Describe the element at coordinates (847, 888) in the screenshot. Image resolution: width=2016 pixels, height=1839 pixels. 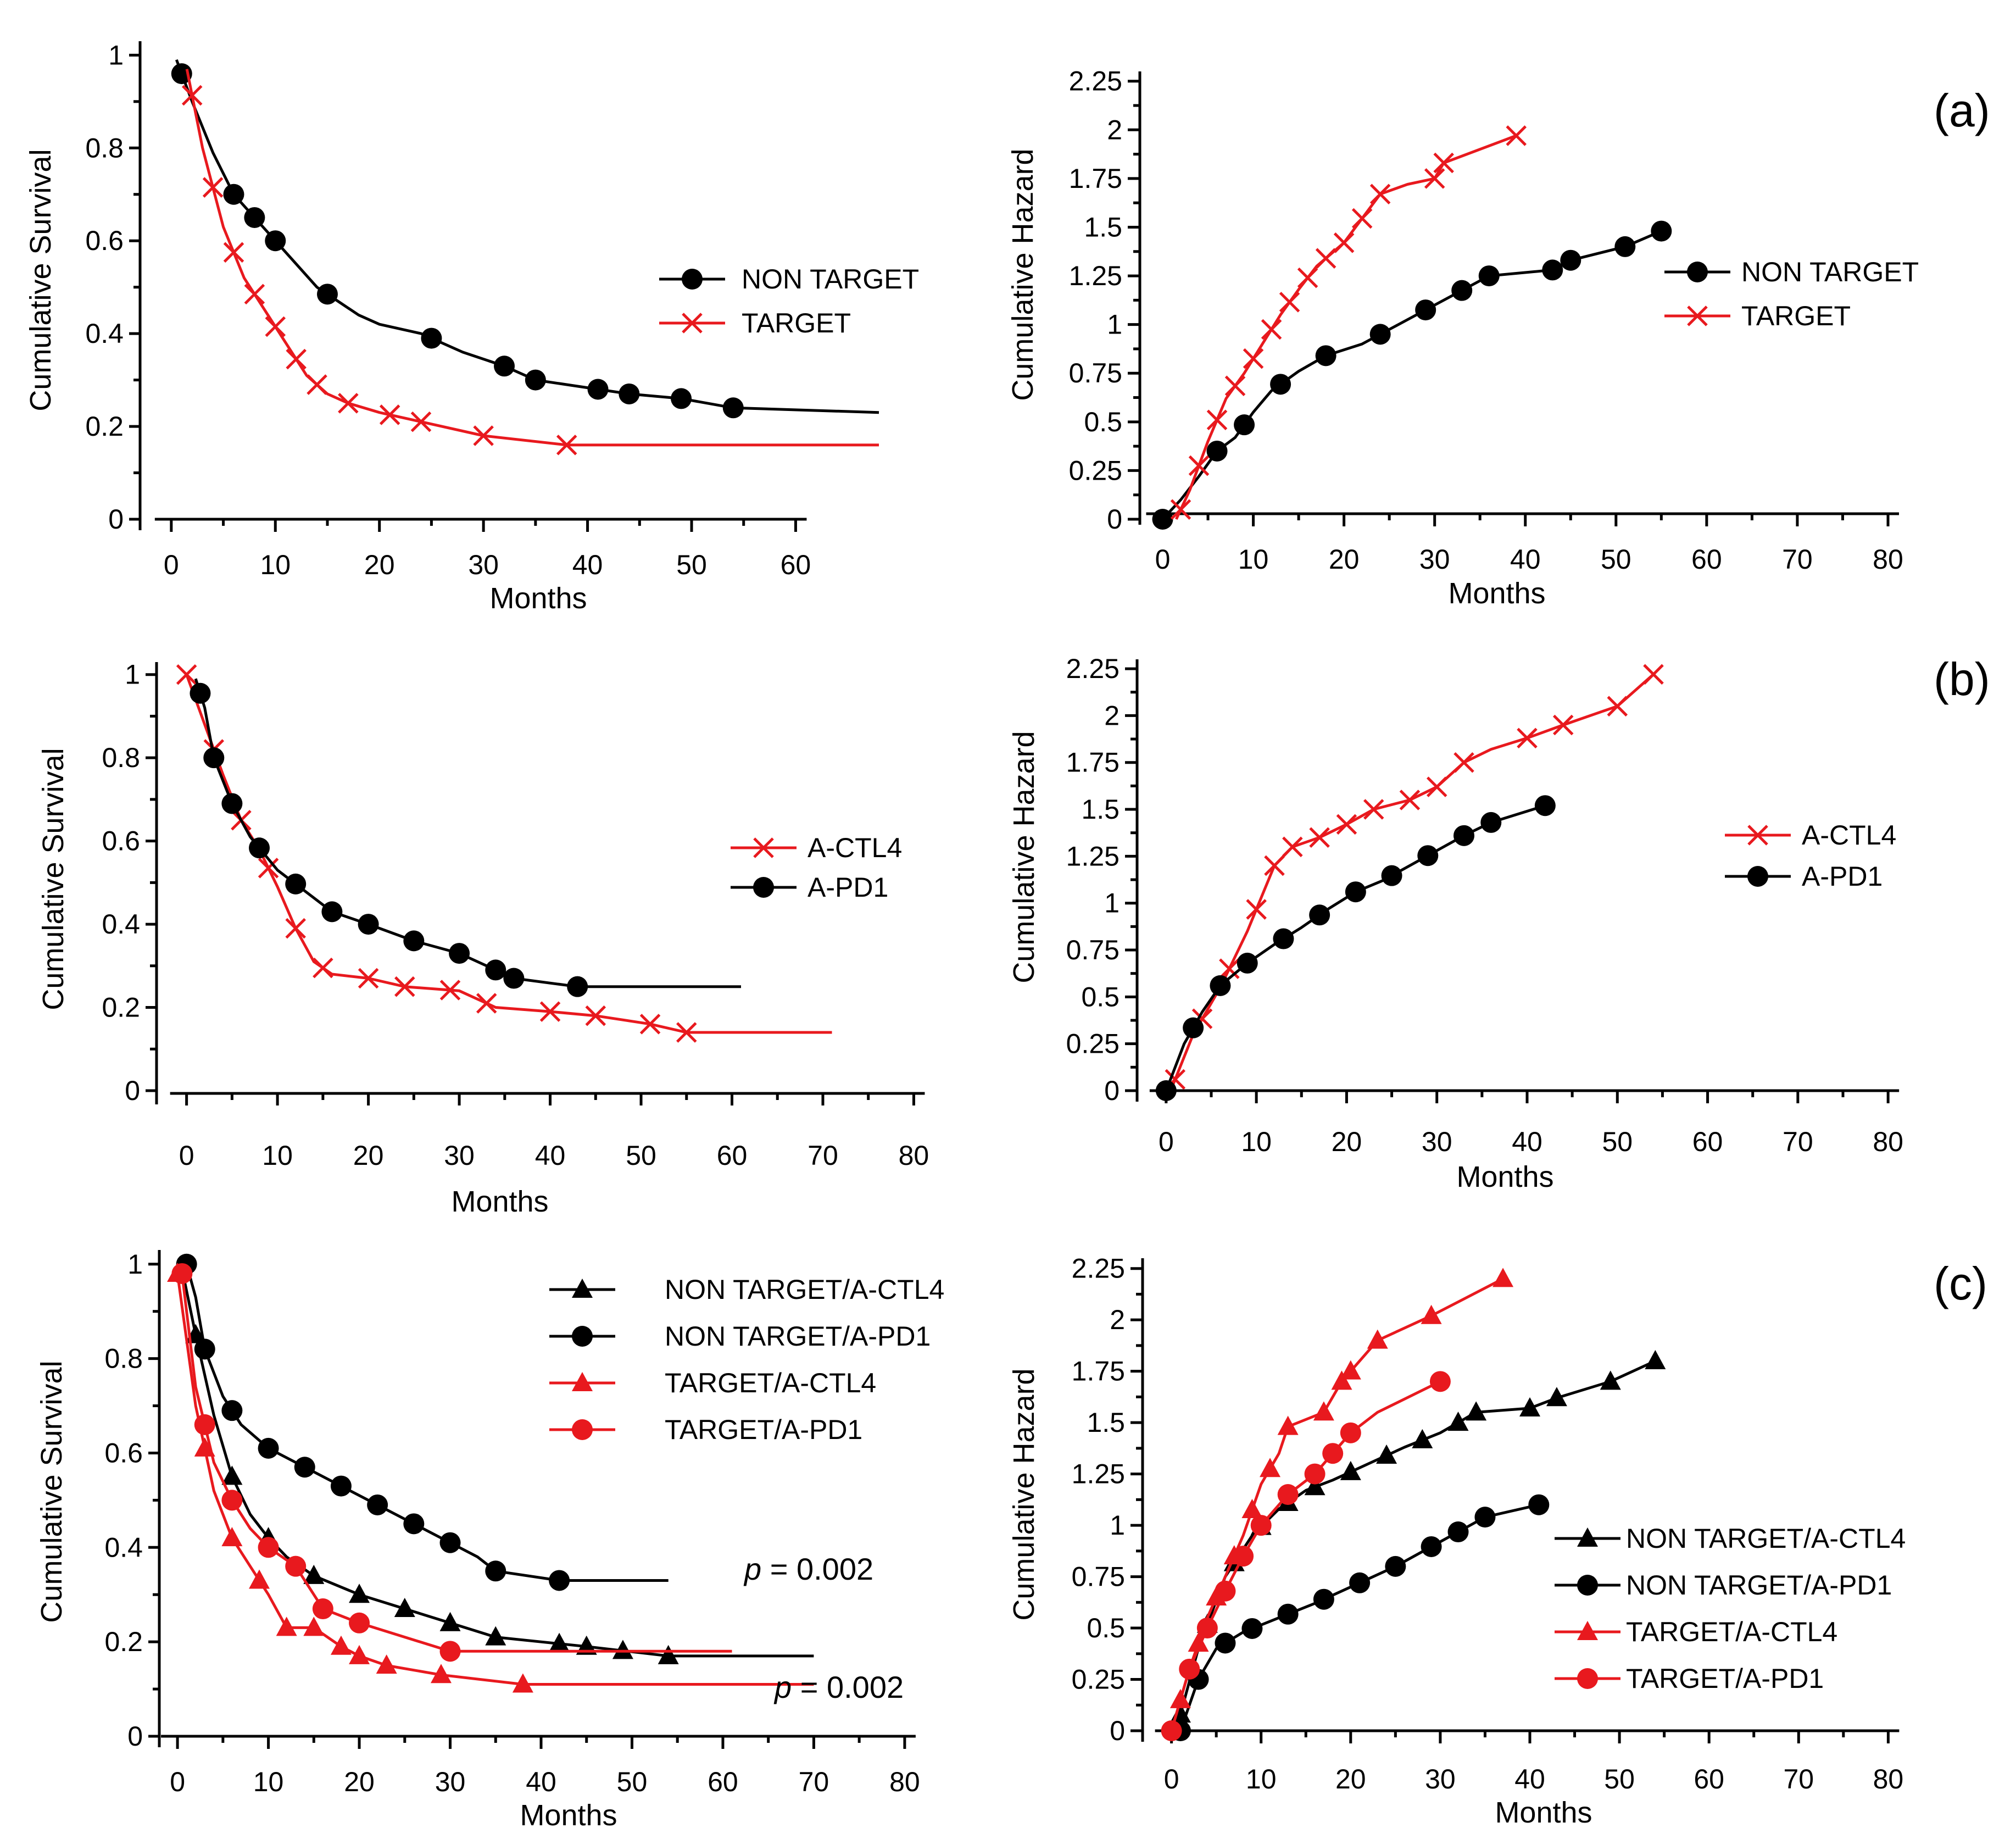
I see `chart-b-survival-legend-label-a-pd1: A-PD1` at that location.